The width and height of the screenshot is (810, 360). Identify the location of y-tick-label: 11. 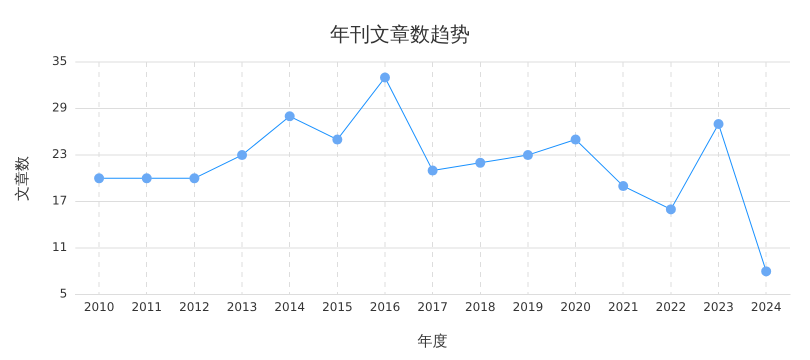
(60, 247).